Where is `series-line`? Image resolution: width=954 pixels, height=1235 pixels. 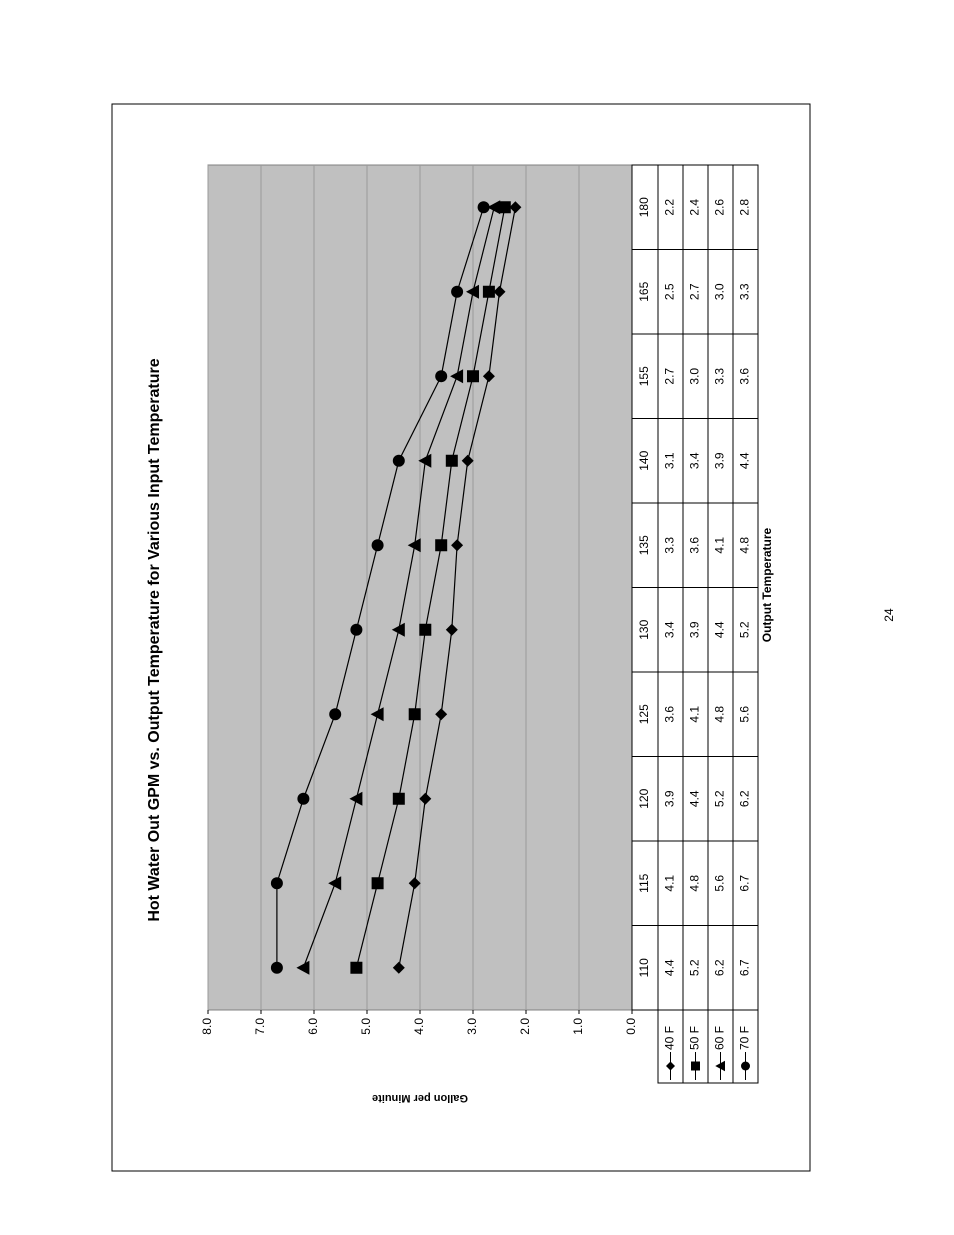
series-line is located at coordinates (457, 587).